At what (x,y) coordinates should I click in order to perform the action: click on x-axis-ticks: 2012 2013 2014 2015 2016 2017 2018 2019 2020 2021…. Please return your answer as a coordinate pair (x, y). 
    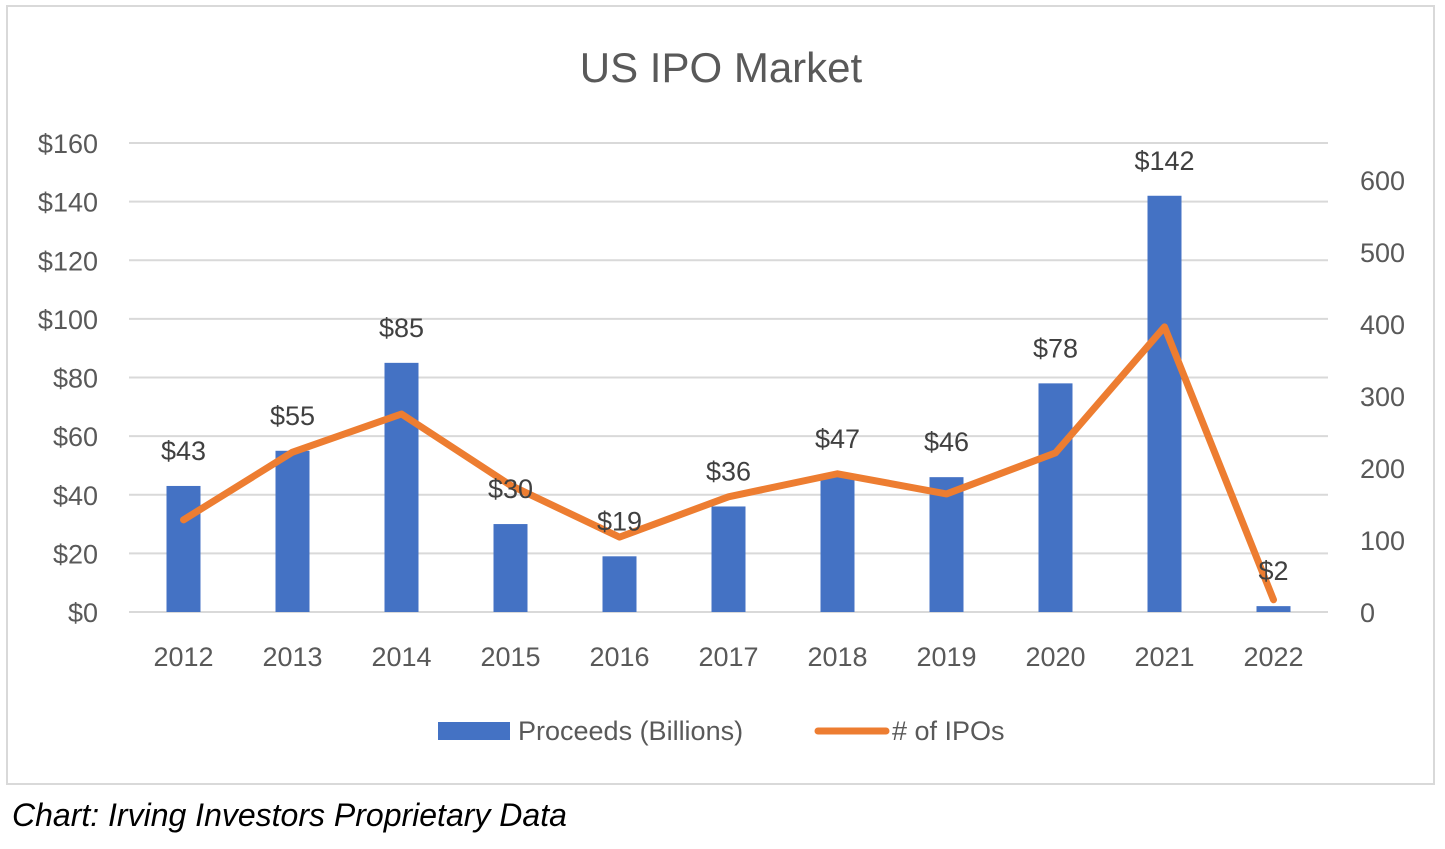
    Looking at the image, I should click on (728, 657).